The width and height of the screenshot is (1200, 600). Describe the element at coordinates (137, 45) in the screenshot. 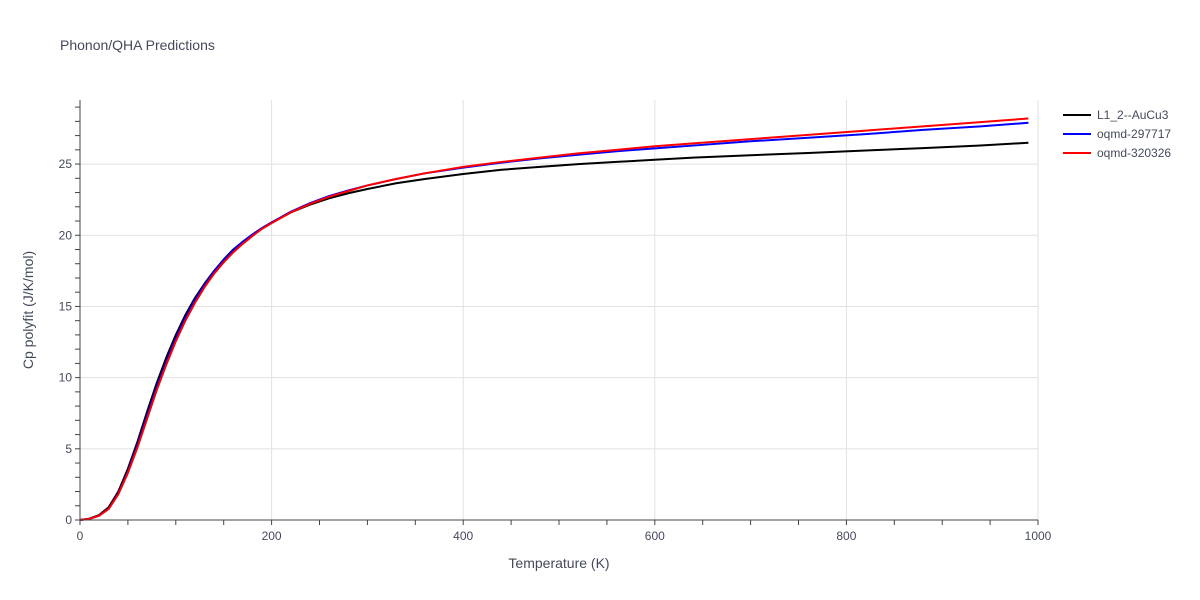

I see `chart-title: Phonon/QHA Predictions` at that location.